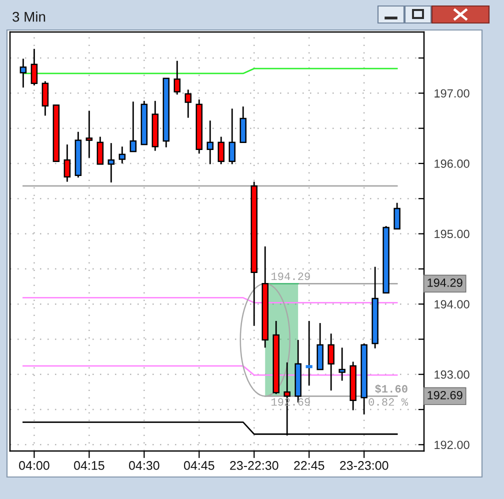  I want to click on data-label: 194.29, so click(290, 276).